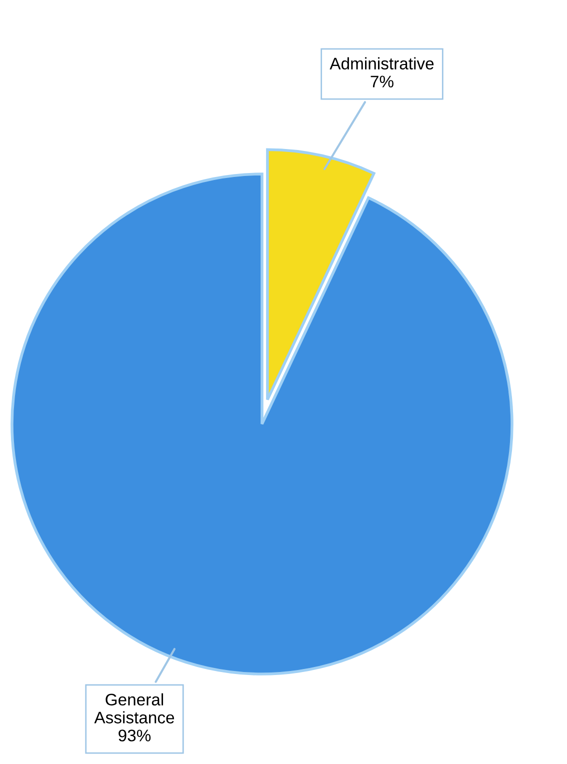  Describe the element at coordinates (382, 82) in the screenshot. I see `data-label: 7%` at that location.